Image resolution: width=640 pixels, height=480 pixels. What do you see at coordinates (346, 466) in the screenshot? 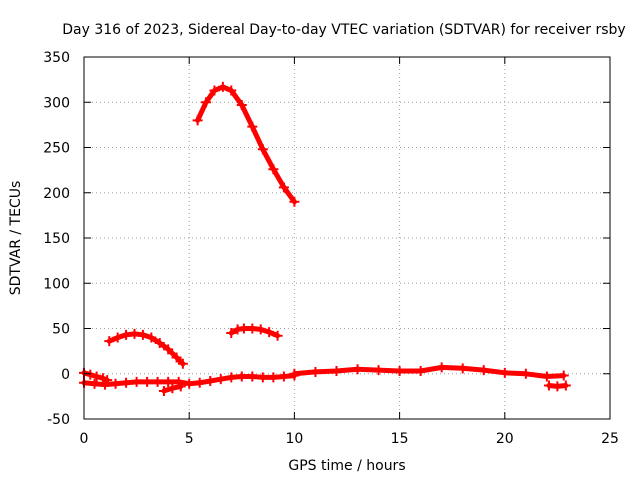
I see `x-axis-label: GPS time / hours` at bounding box center [346, 466].